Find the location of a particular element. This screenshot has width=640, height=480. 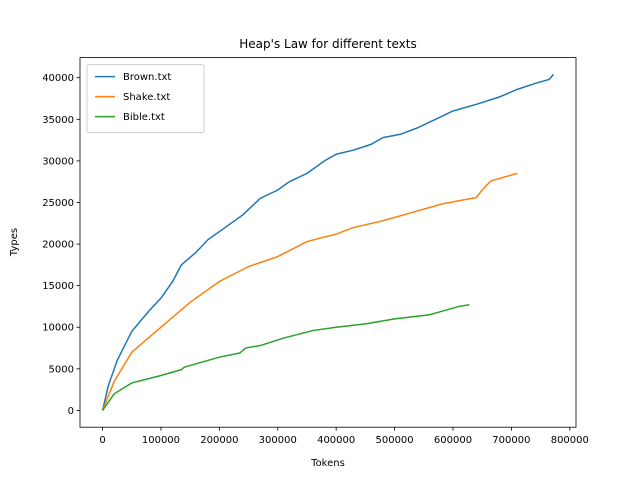

x-tick-label: 300000 is located at coordinates (278, 440).